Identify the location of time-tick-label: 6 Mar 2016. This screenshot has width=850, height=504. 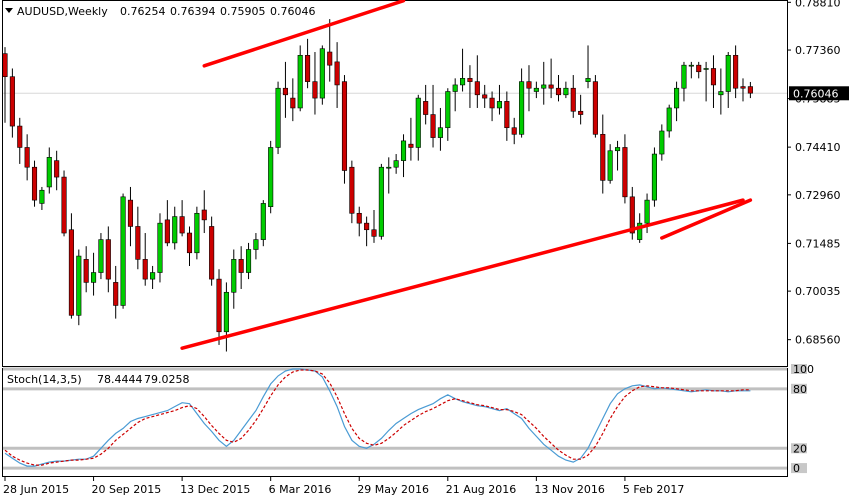
(300, 489).